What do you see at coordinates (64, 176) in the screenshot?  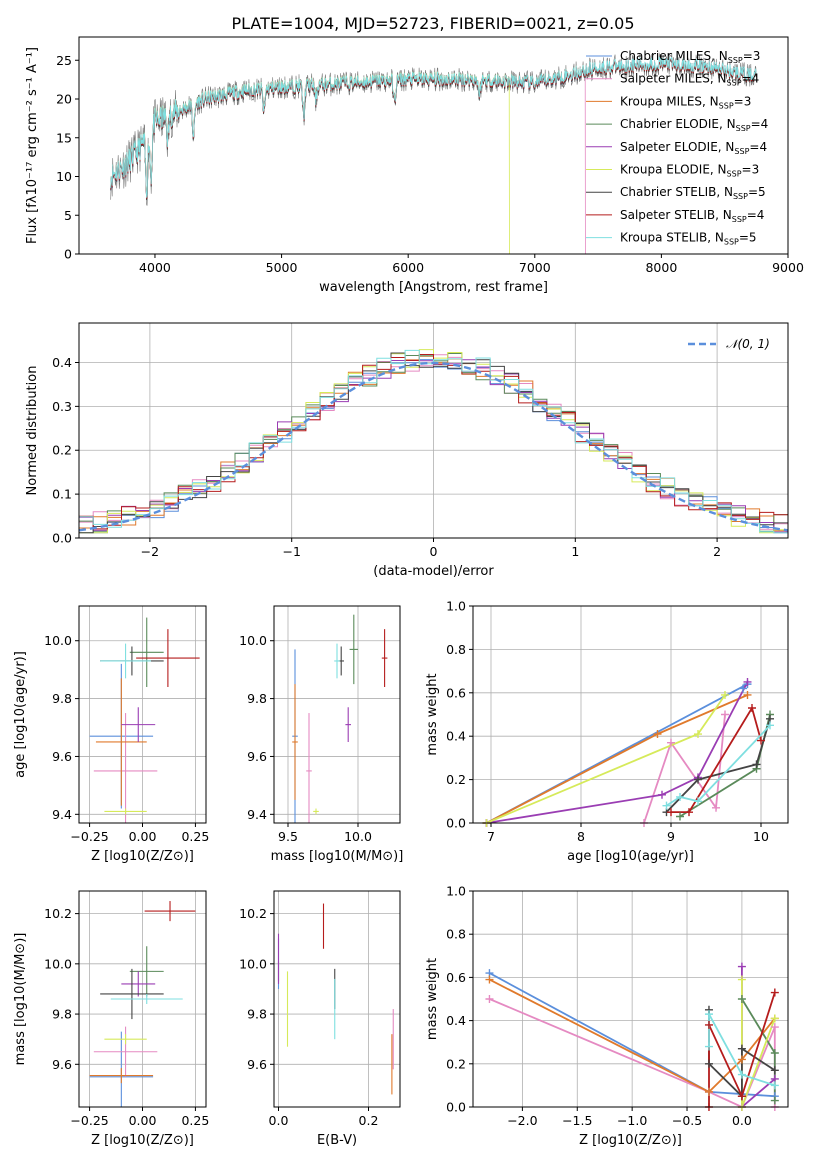 I see `y-tick-label: 10` at bounding box center [64, 176].